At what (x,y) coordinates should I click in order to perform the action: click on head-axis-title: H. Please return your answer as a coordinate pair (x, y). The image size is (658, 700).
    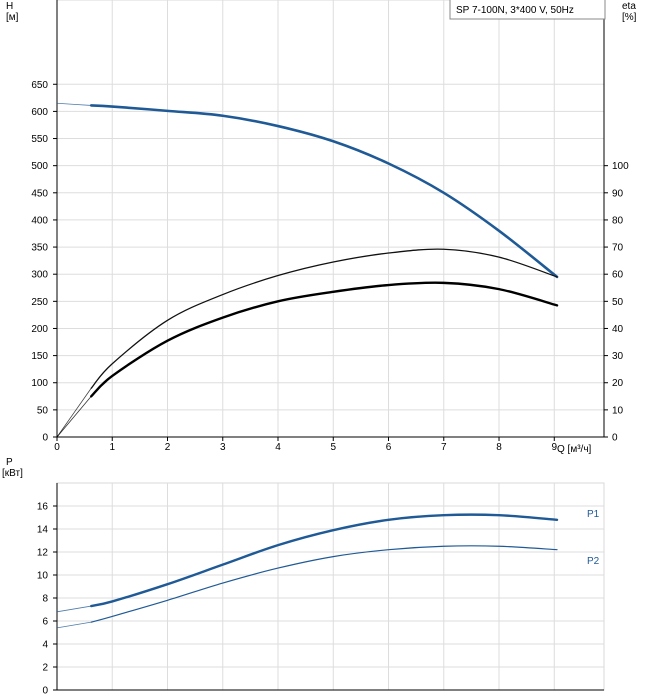
    Looking at the image, I should click on (9, 6).